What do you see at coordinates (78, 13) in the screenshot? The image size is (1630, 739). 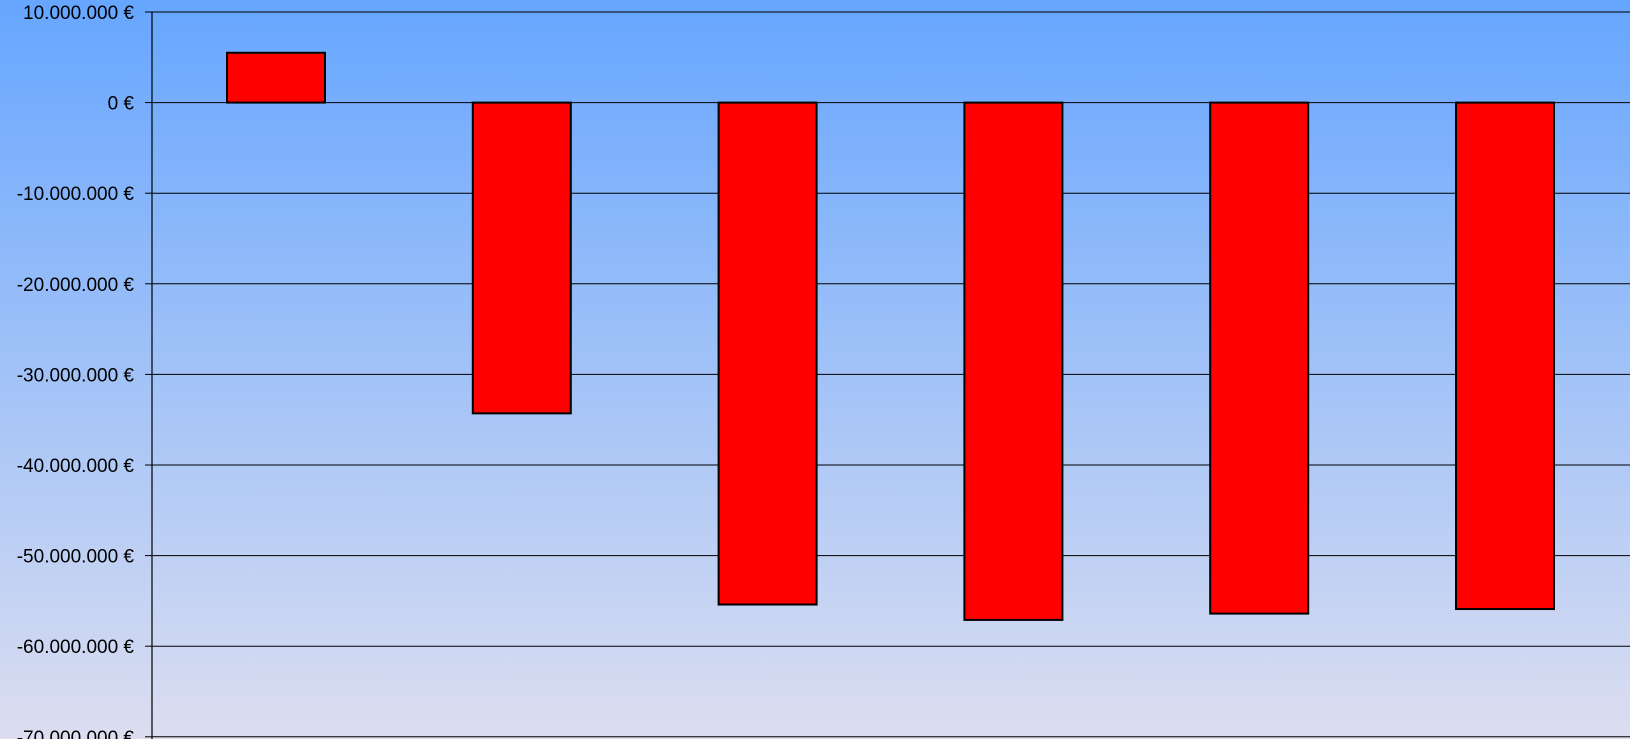 I see `y-tick-label: 10.000.000 €` at bounding box center [78, 13].